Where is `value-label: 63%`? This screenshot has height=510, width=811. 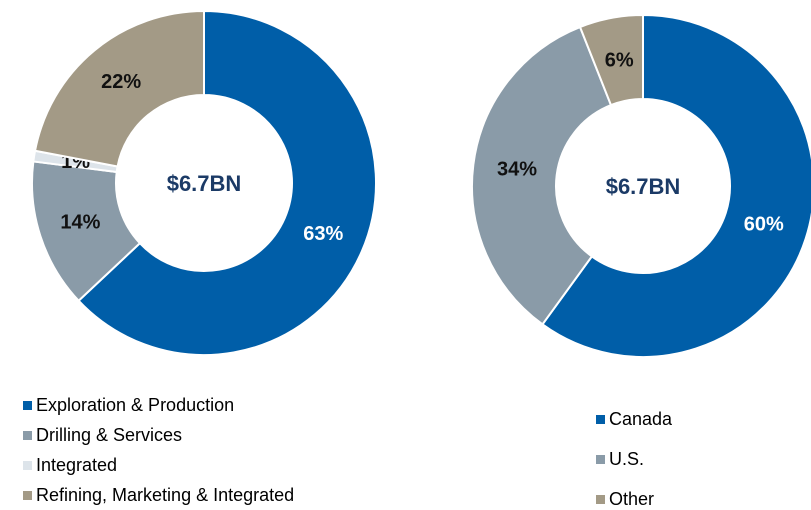
value-label: 63% is located at coordinates (323, 234).